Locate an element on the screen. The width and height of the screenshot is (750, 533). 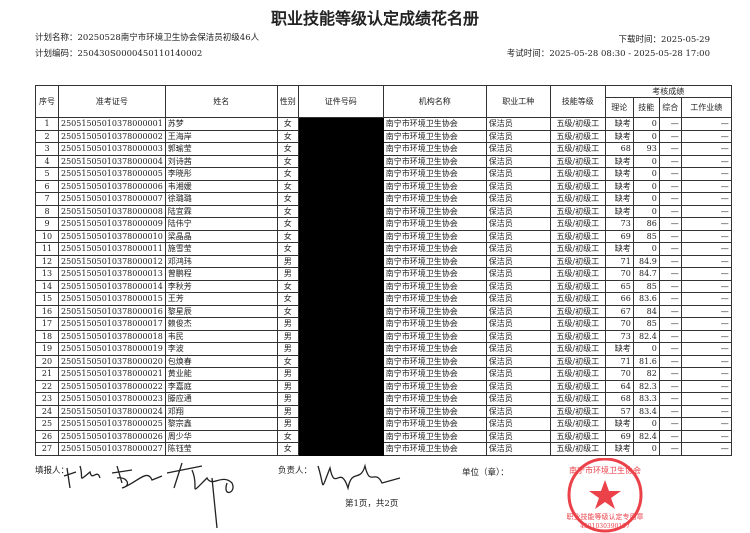
skill-score: 84.7 is located at coordinates (646, 274).